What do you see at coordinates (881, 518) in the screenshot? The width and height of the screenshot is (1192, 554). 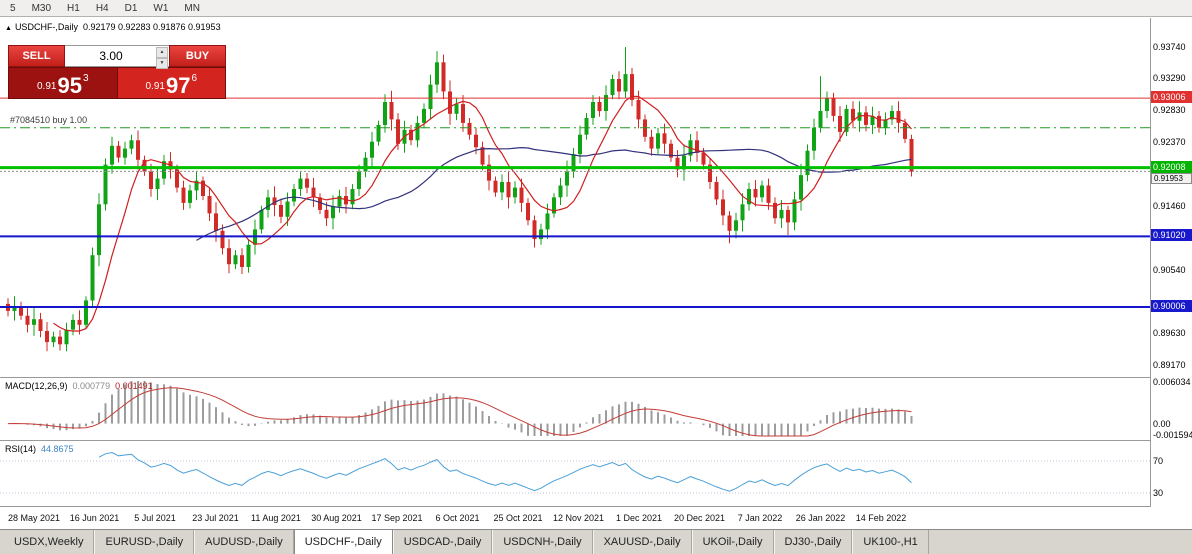 I see `date-label: 14 Feb 2022` at bounding box center [881, 518].